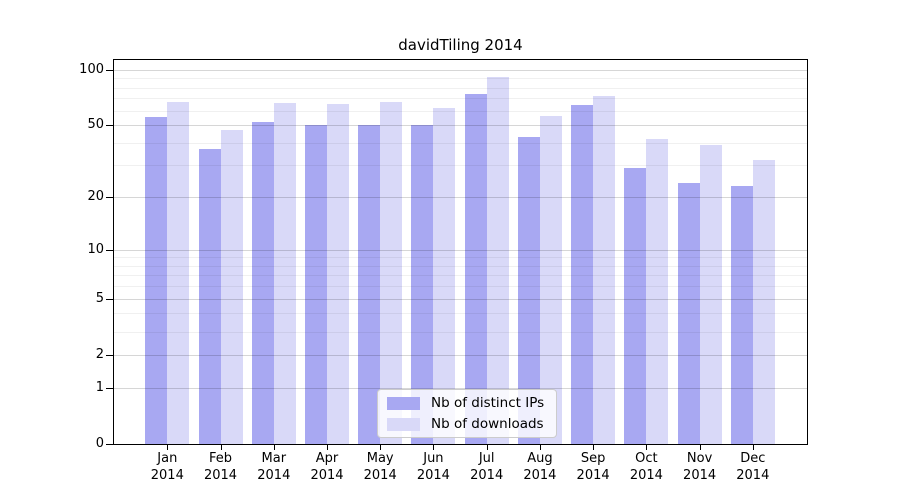 The image size is (900, 500). What do you see at coordinates (327, 458) in the screenshot?
I see `x-tick-month: Apr` at bounding box center [327, 458].